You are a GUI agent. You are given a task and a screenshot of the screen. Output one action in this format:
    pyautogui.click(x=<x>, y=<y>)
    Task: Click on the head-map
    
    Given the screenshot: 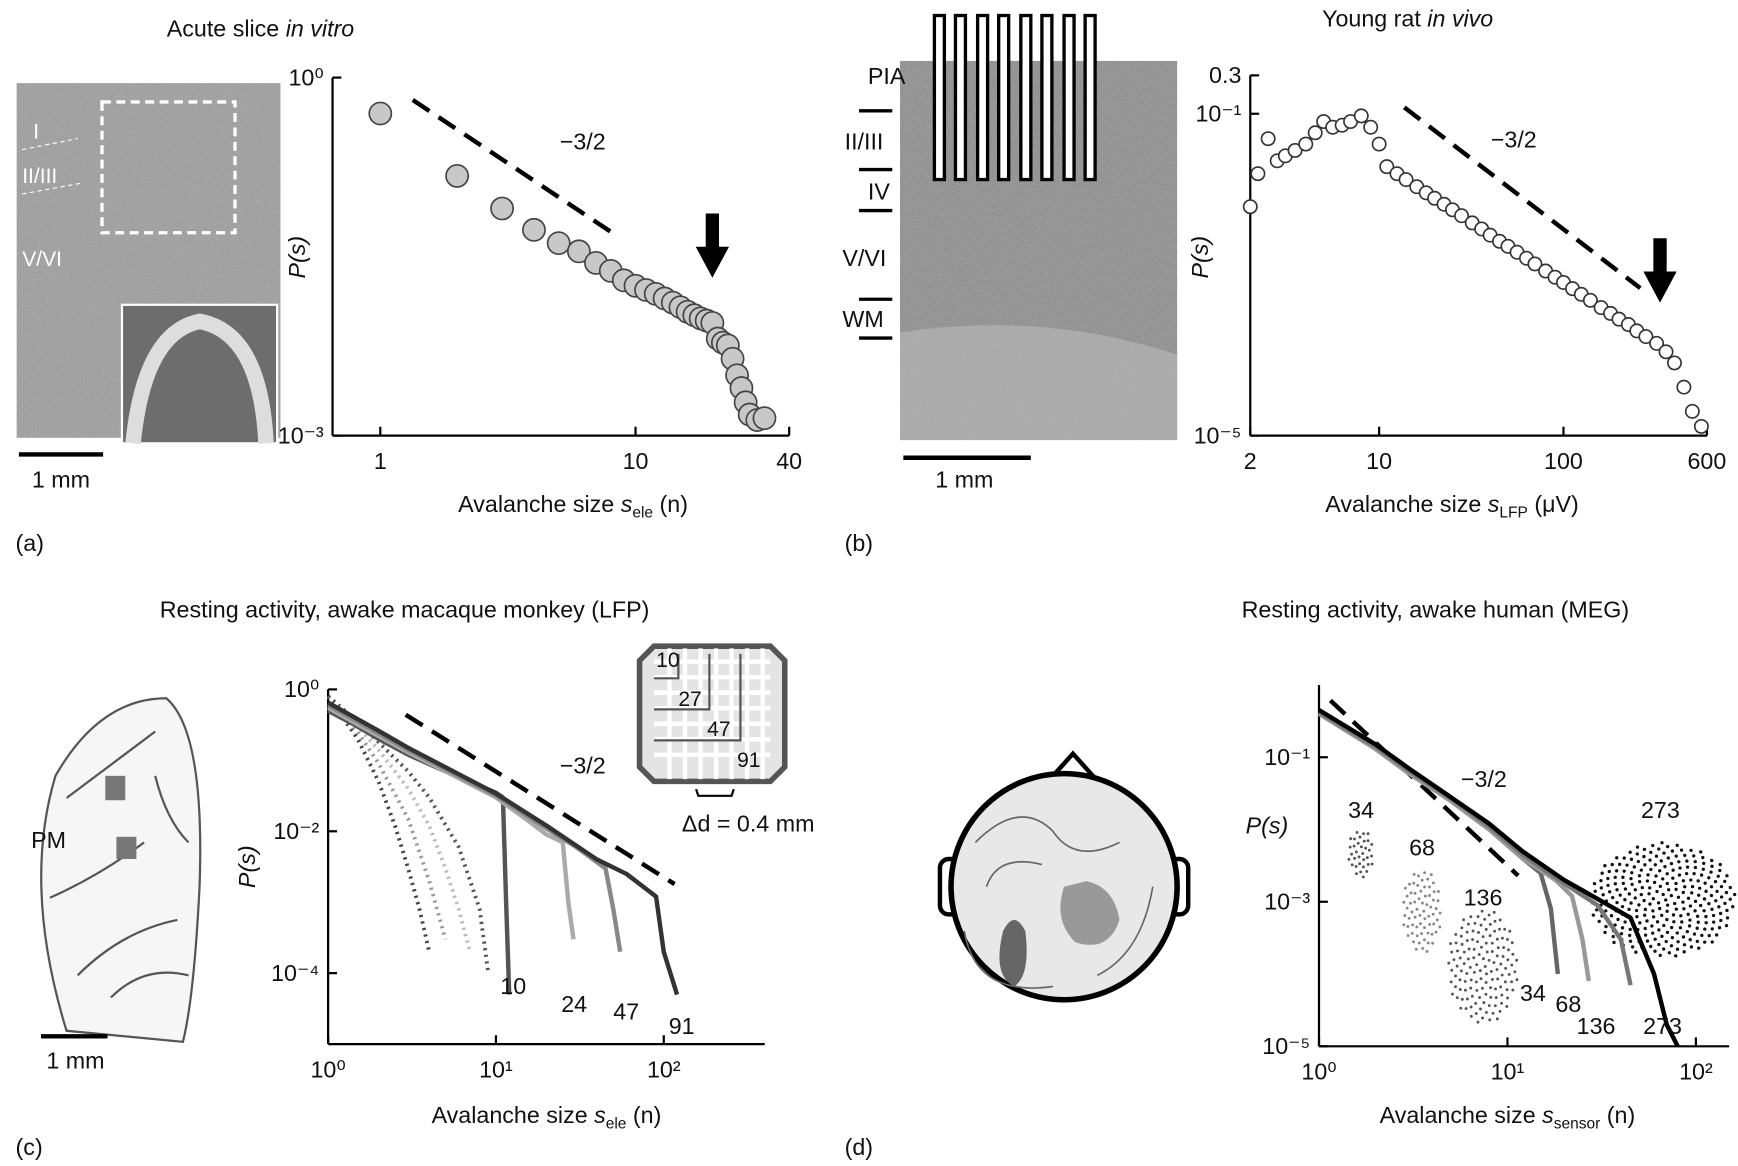 What is the action you would take?
    pyautogui.click(x=1064, y=876)
    